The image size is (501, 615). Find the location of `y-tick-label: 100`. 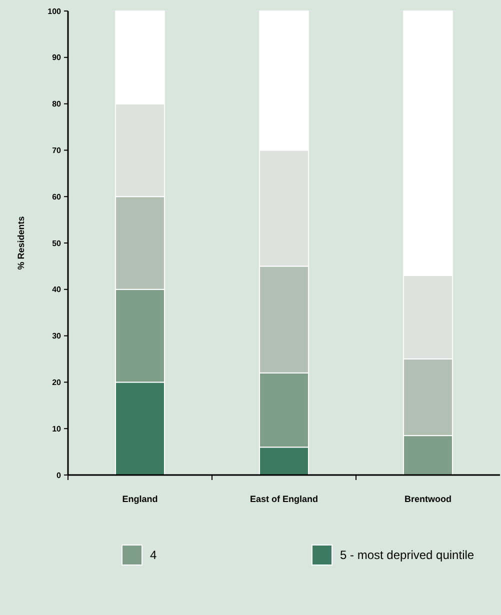

y-tick-label: 100 is located at coordinates (55, 11).